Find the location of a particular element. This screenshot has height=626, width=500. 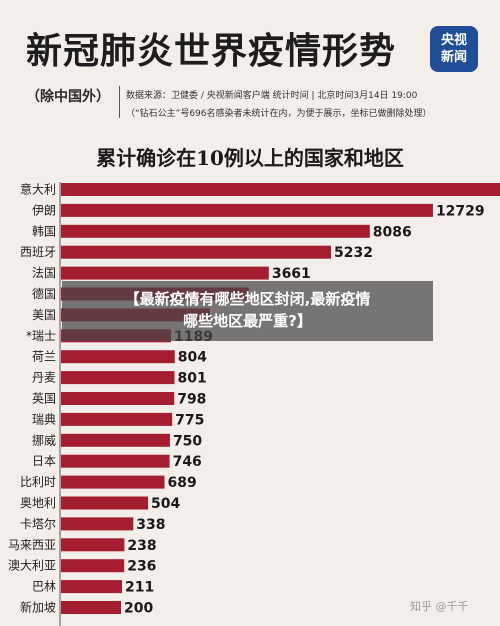

value-label: 200 is located at coordinates (138, 609).